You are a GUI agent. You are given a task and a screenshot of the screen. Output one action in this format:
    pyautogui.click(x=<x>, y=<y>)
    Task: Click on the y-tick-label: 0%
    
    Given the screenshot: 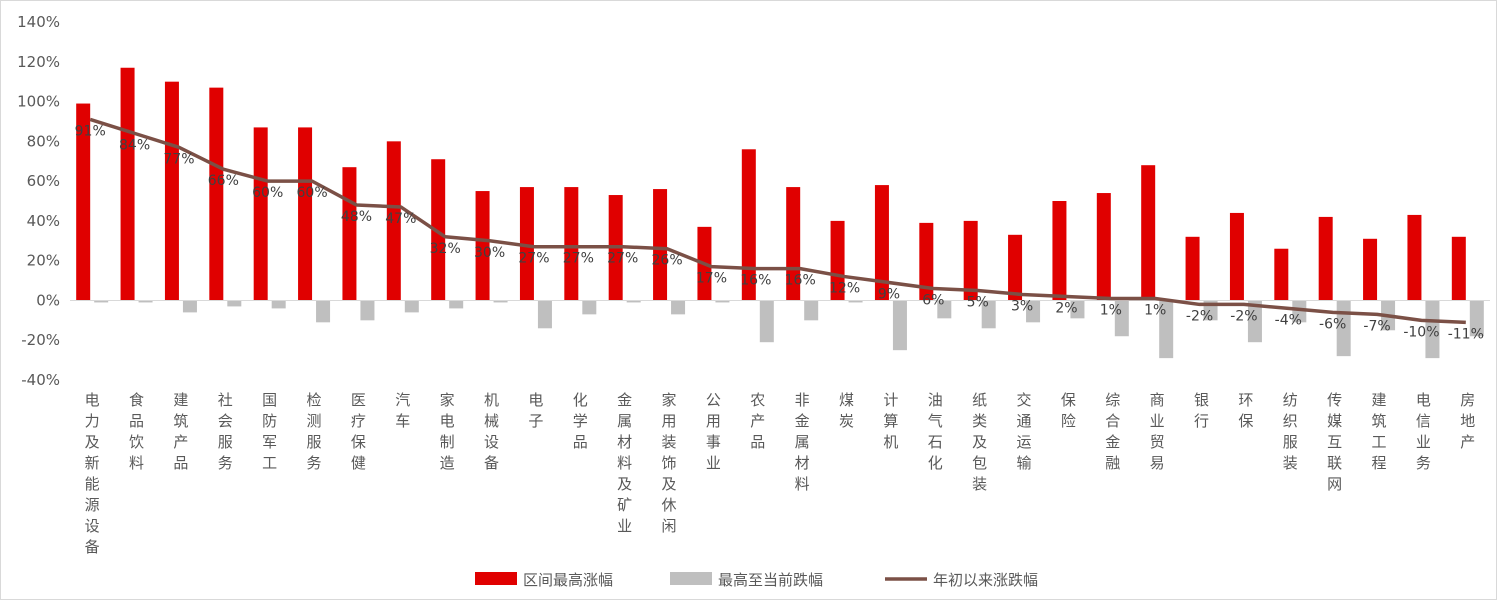 What is the action you would take?
    pyautogui.click(x=48, y=300)
    